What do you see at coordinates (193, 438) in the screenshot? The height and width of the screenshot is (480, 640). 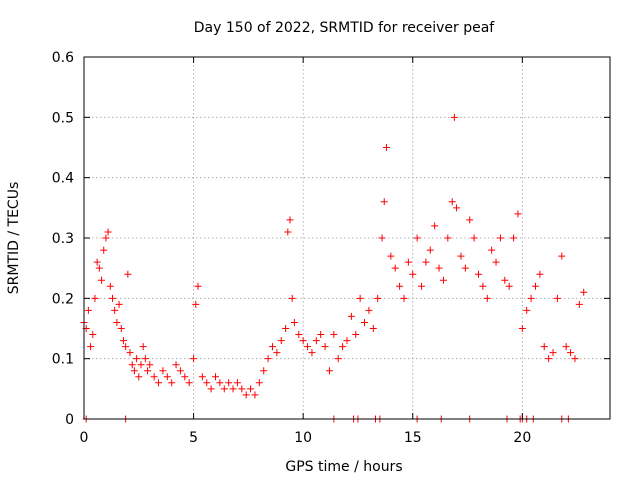 I see `x-tick-label: 5` at bounding box center [193, 438].